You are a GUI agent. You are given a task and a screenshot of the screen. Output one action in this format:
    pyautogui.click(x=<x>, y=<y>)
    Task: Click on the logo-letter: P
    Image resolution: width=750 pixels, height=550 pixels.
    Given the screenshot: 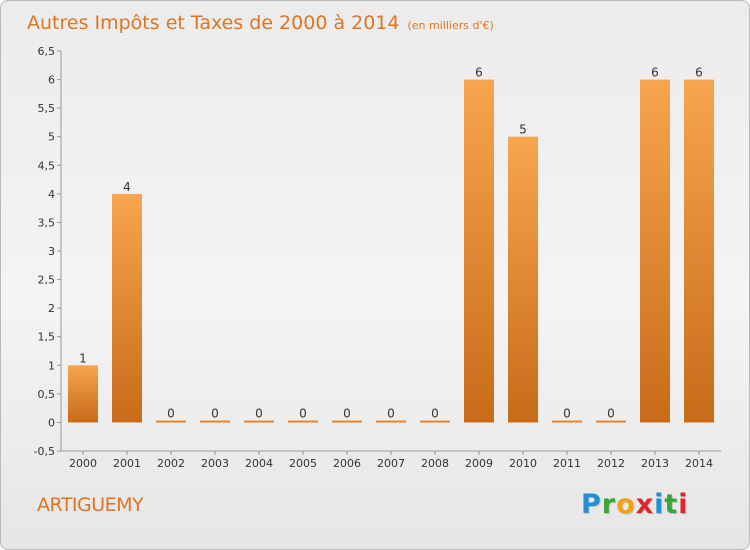 What is the action you would take?
    pyautogui.click(x=591, y=504)
    